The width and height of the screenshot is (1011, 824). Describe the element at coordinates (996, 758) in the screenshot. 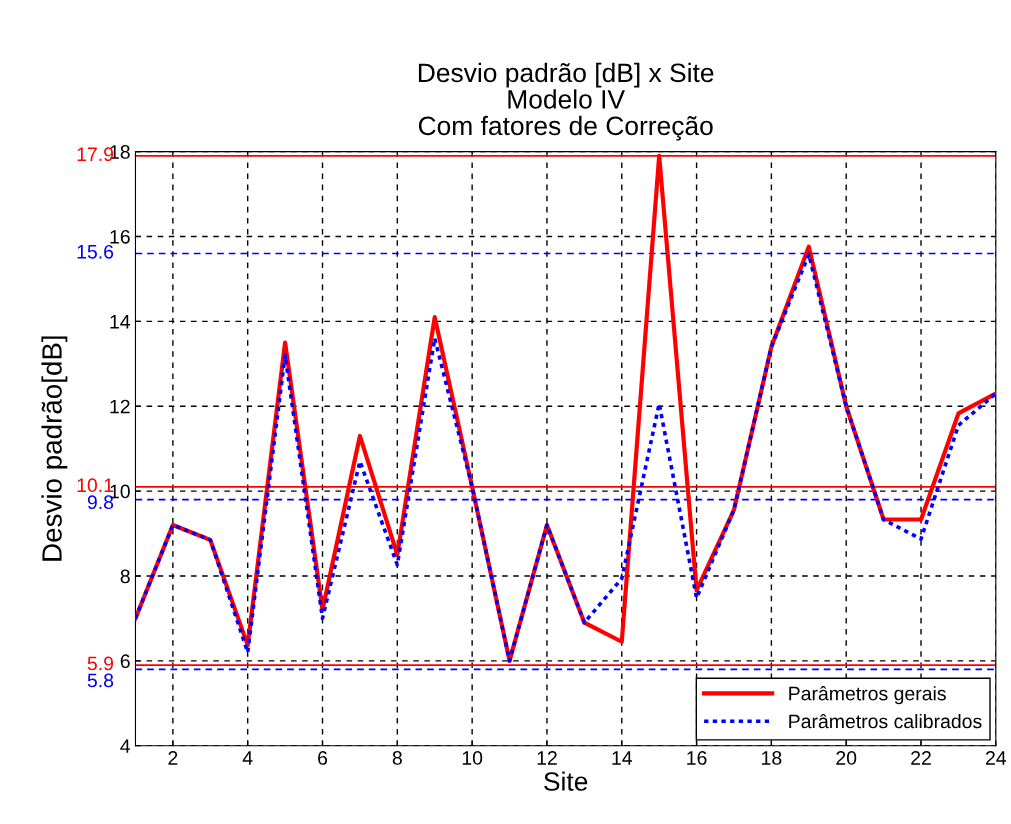

I see `x-tick-label: 24` at that location.